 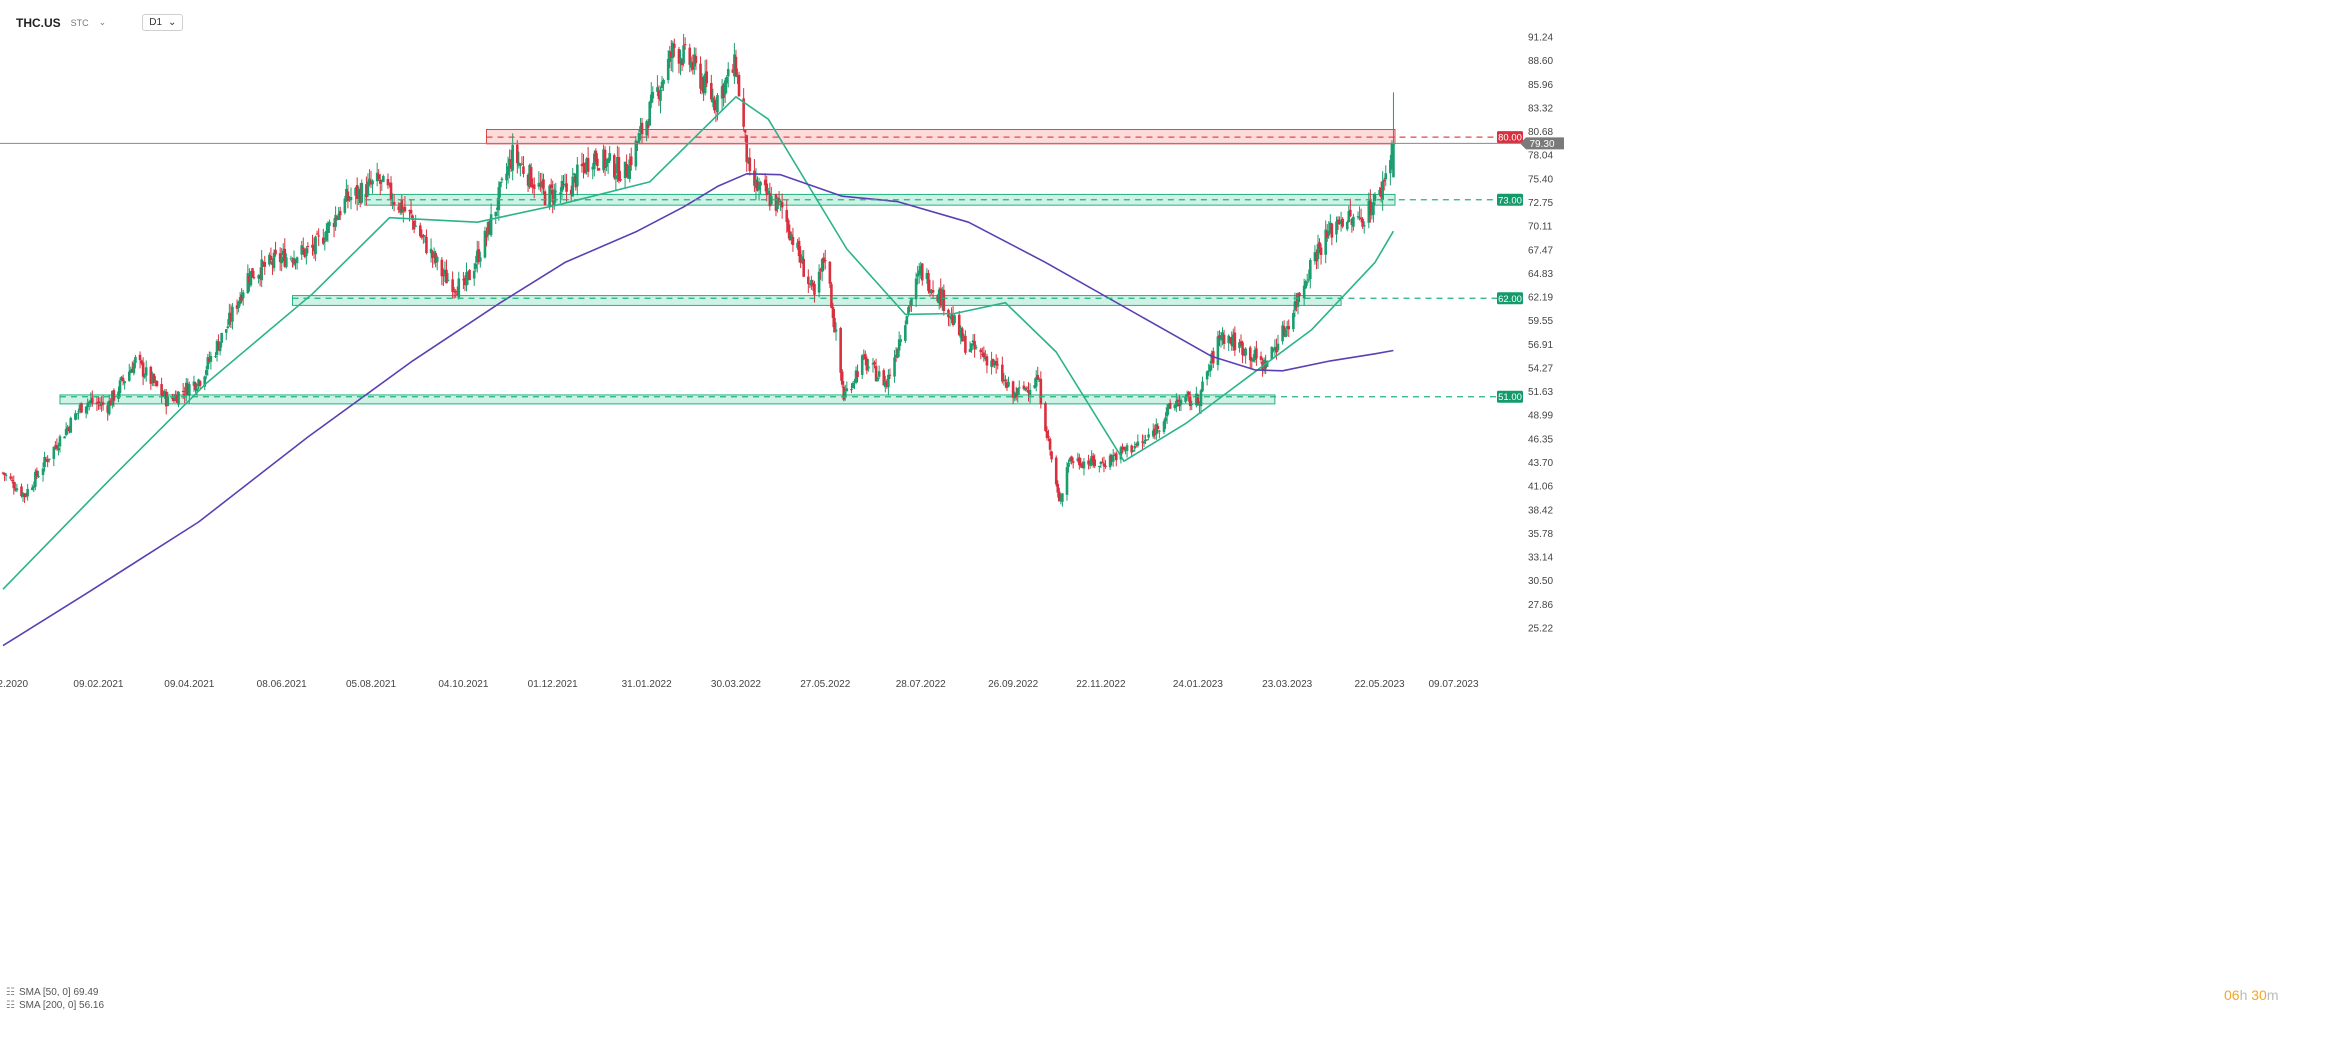 I want to click on y-tick-label: 70.11, so click(x=1540, y=227).